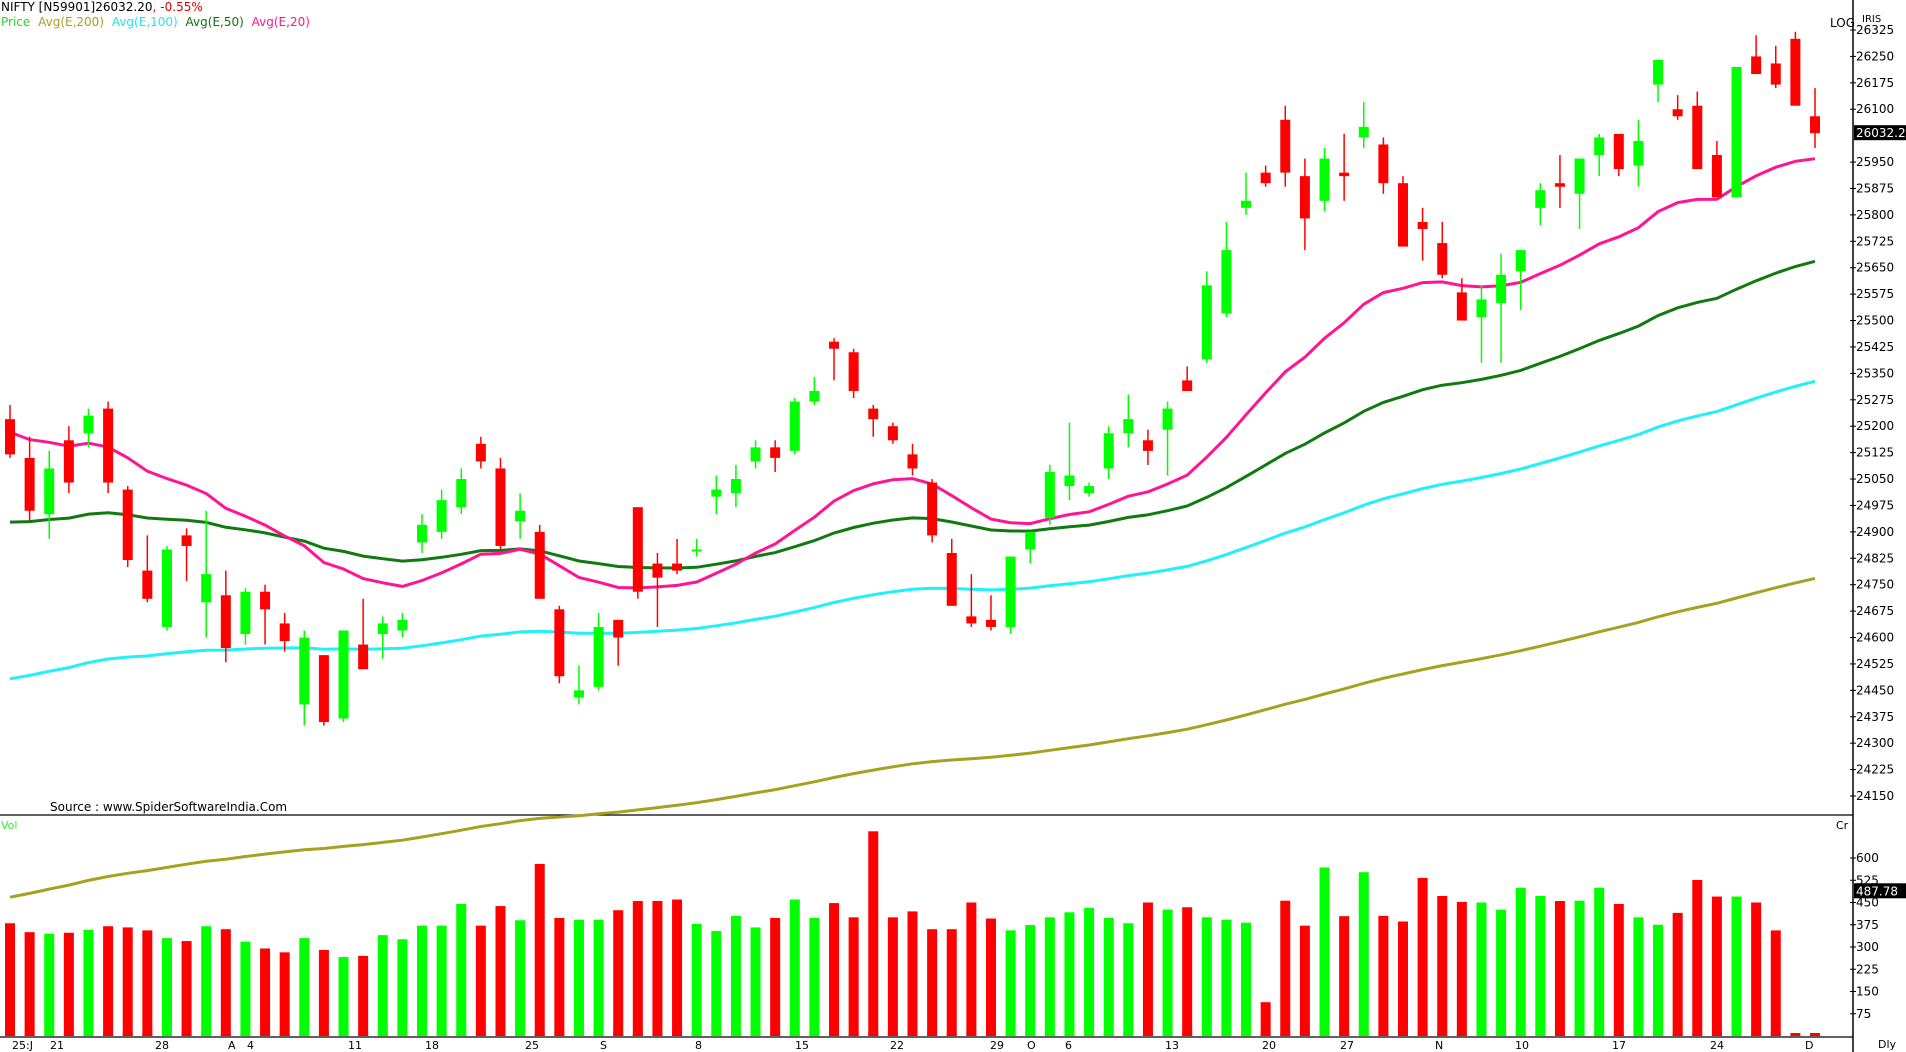 This screenshot has height=1052, width=1906. What do you see at coordinates (16, 22) in the screenshot?
I see `legend-price: Price` at bounding box center [16, 22].